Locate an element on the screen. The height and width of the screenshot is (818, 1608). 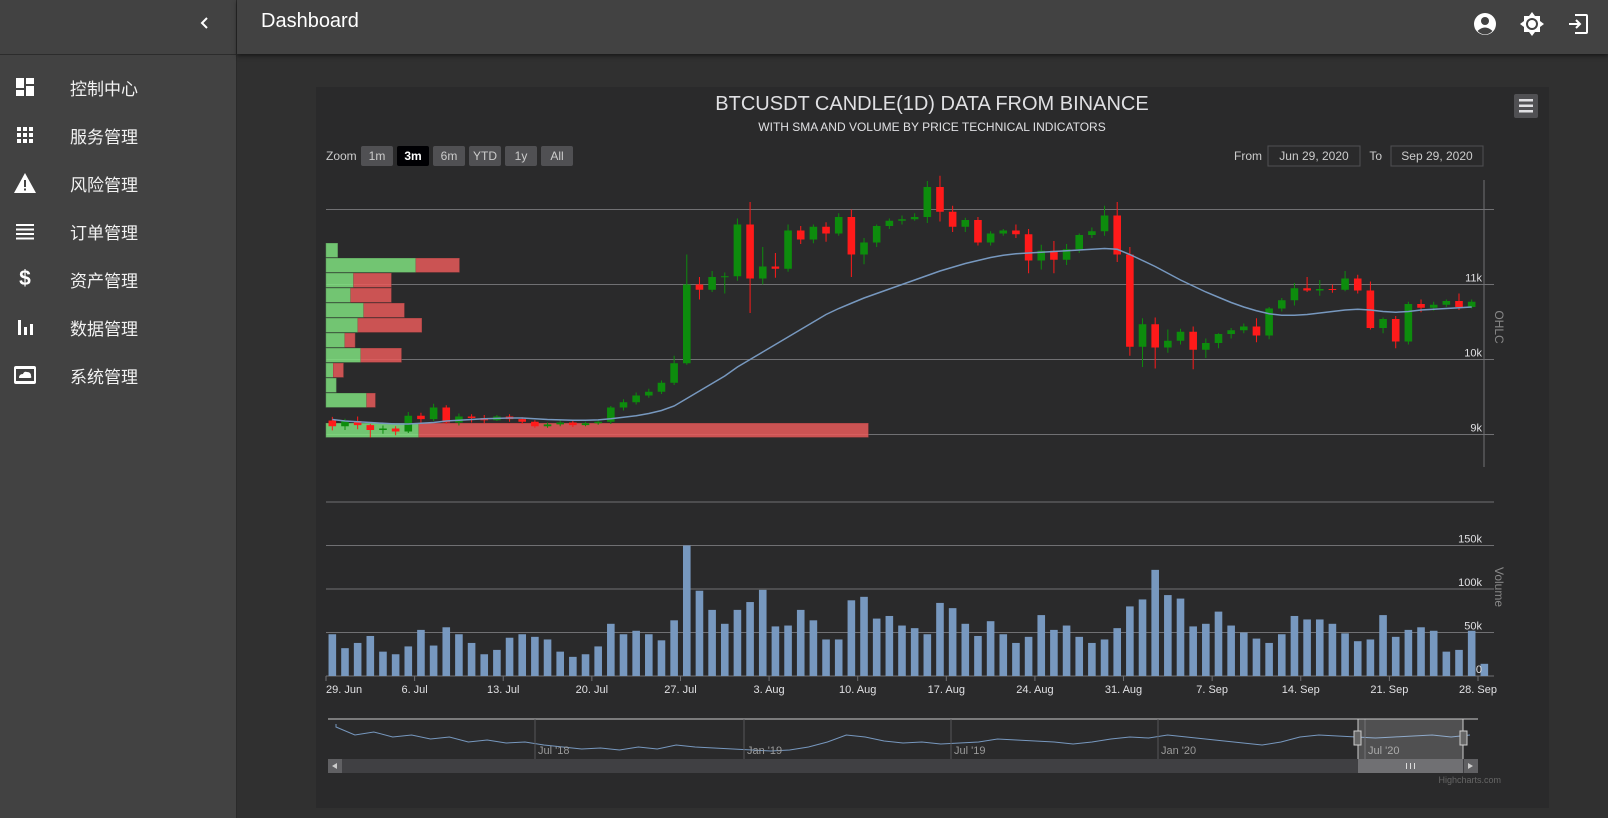
zoom-button-6m: 6m is located at coordinates (449, 156).